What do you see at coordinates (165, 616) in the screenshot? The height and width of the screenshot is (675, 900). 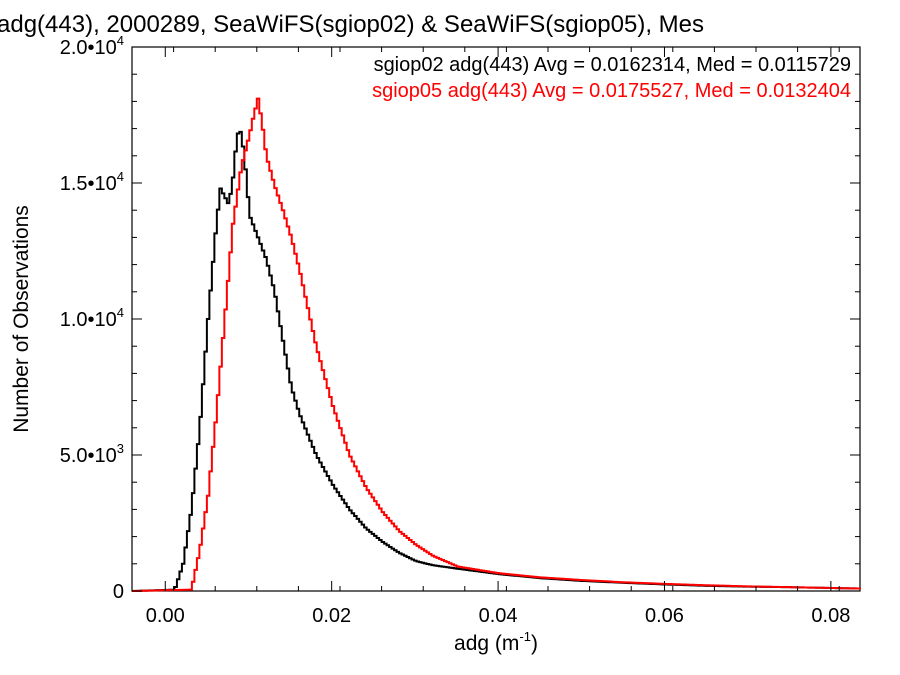 I see `x-tick-label: 0.00` at bounding box center [165, 616].